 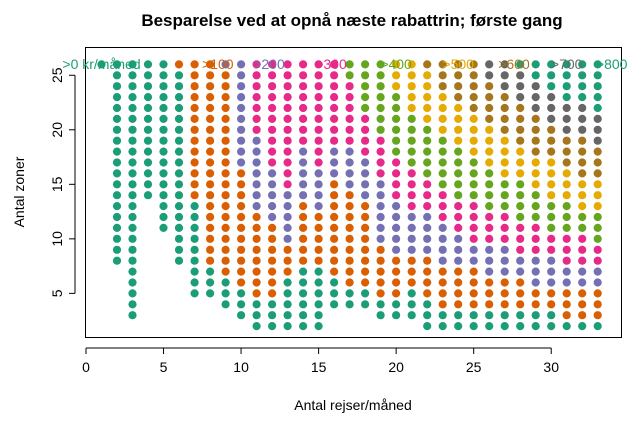 I want to click on y-tick-label: 25, so click(x=57, y=75).